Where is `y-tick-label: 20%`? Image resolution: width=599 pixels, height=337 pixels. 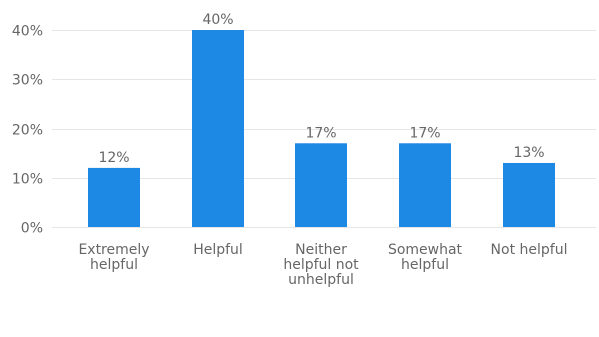 y-tick-label: 20% is located at coordinates (27, 131).